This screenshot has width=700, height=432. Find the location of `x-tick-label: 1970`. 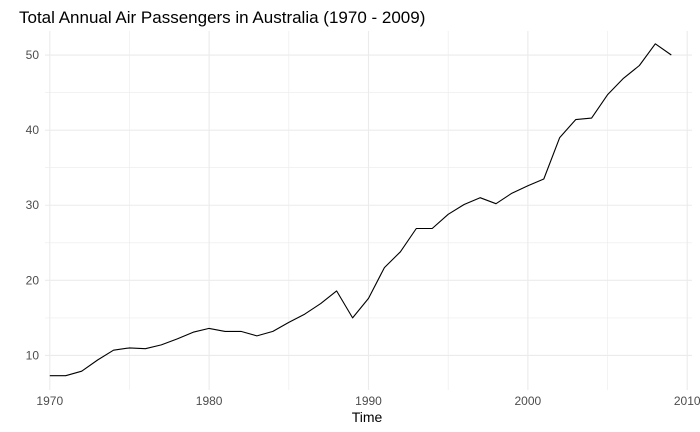

x-tick-label: 1970 is located at coordinates (49, 401).